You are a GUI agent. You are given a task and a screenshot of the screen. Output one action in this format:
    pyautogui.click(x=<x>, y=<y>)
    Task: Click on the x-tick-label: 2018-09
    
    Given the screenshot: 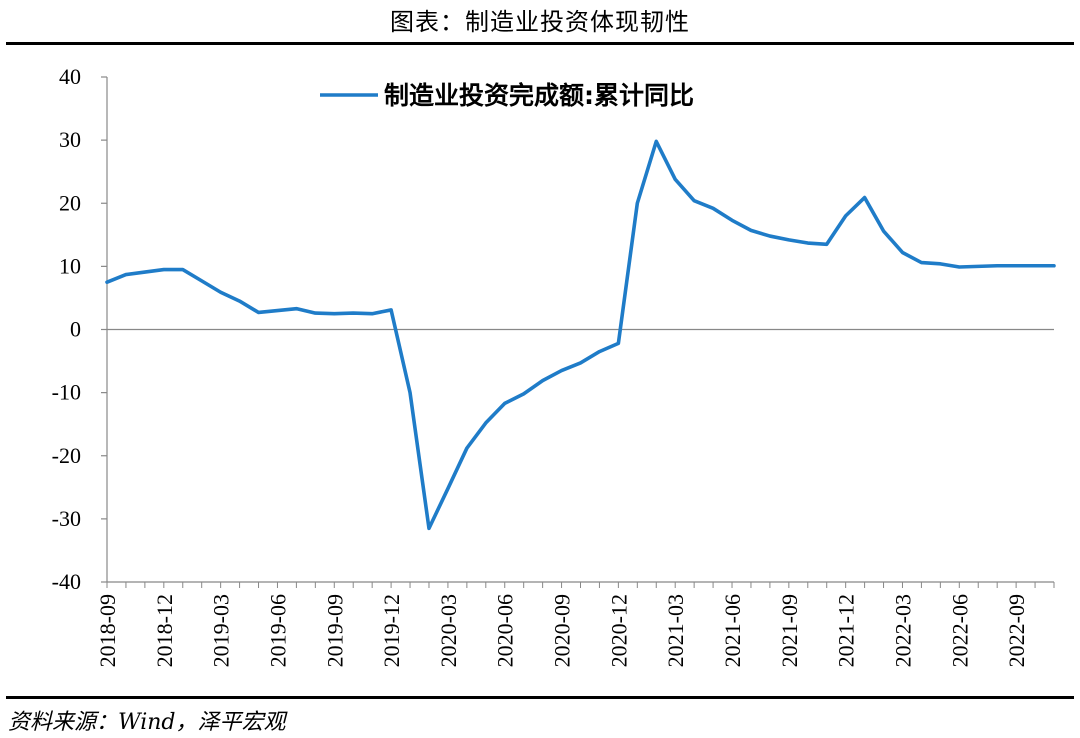 What is the action you would take?
    pyautogui.click(x=107, y=630)
    